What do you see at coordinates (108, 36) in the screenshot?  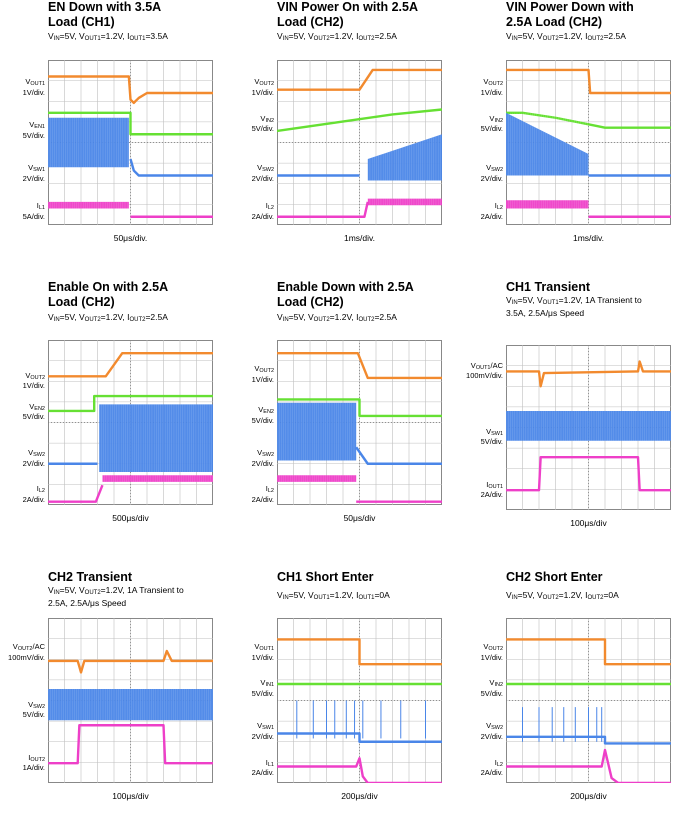 I see `test-conditions: VIN=5V, VOUT1=1.2V, IOUT1=3.5A` at bounding box center [108, 36].